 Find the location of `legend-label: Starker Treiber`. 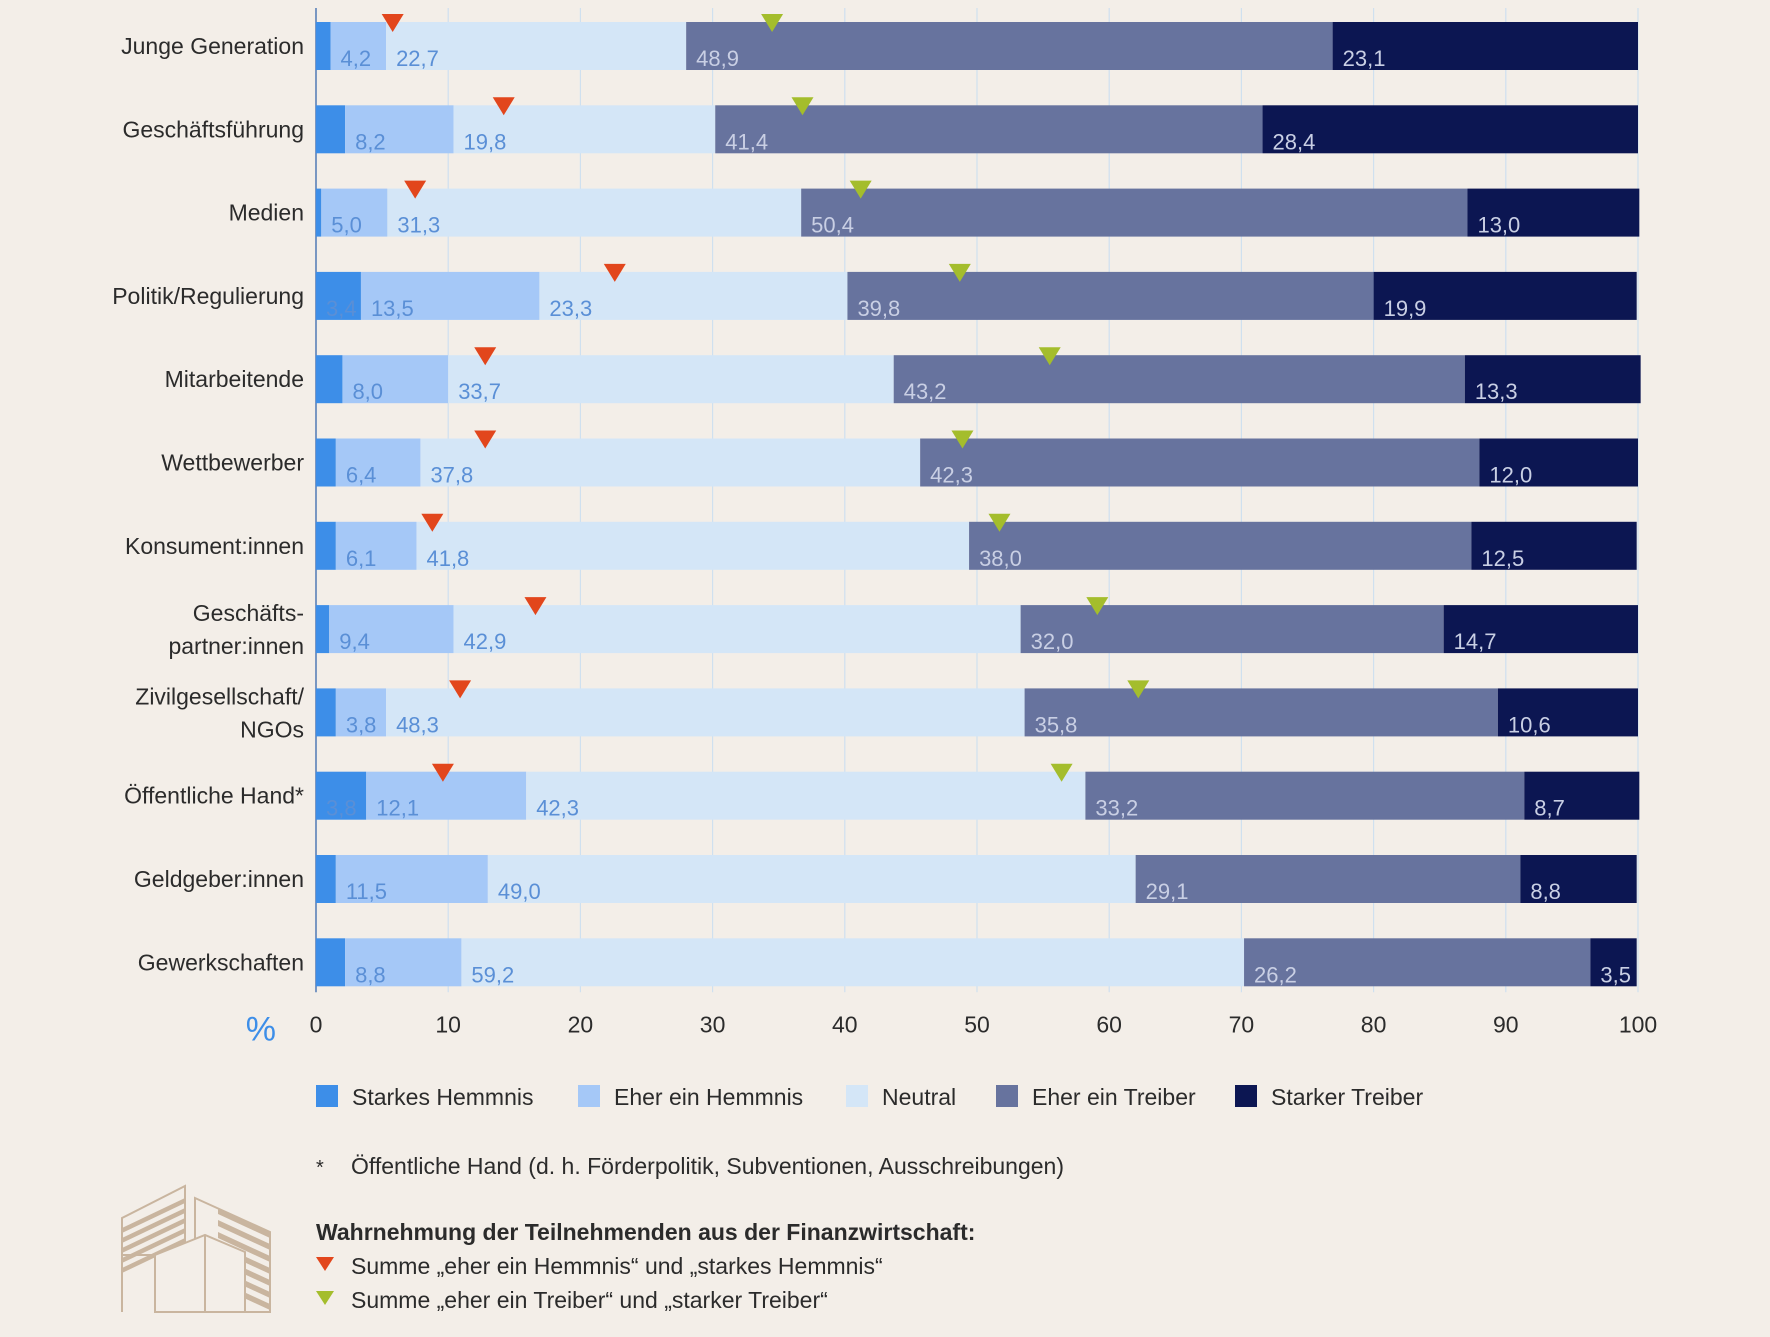

legend-label: Starker Treiber is located at coordinates (1347, 1097).